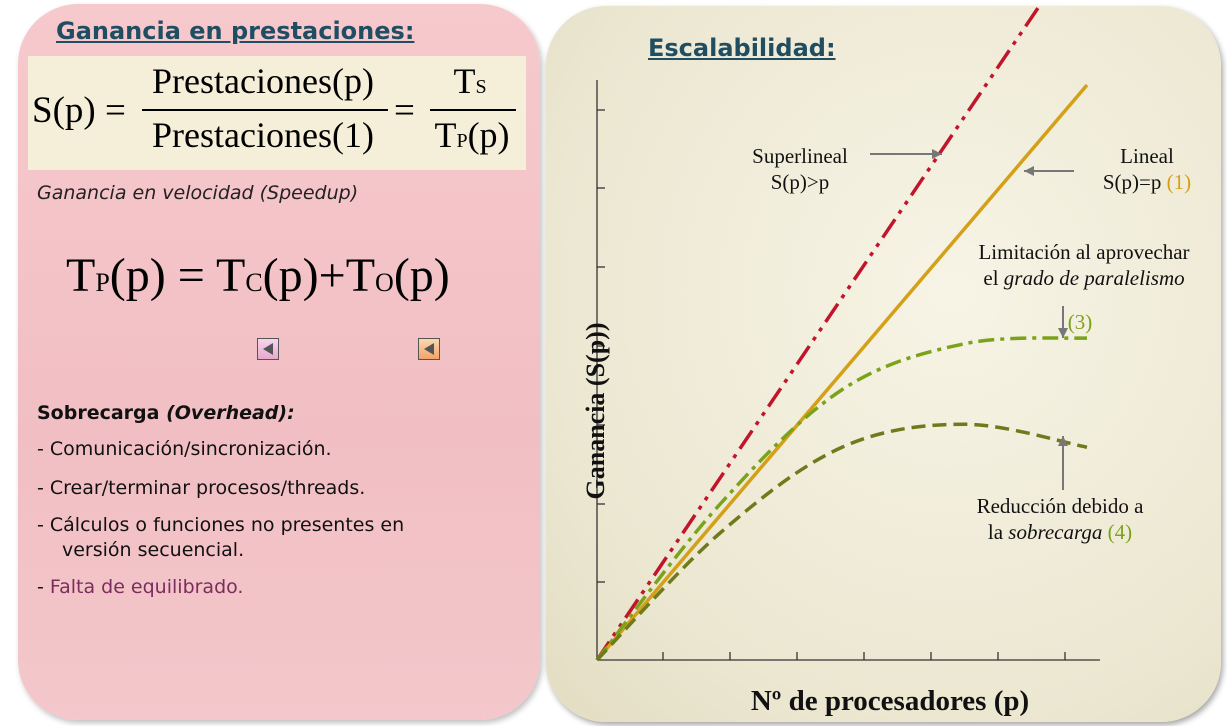 The width and height of the screenshot is (1227, 726). I want to click on to-letter: T, so click(360, 275).